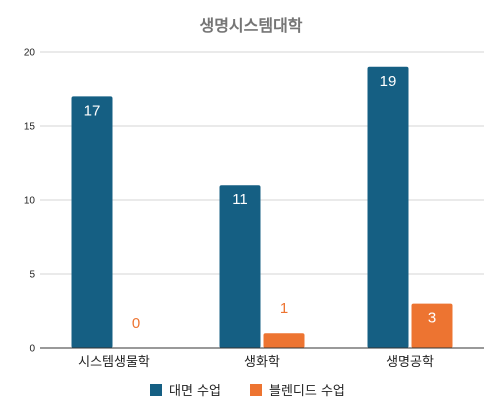 The image size is (502, 418). What do you see at coordinates (30, 53) in the screenshot?
I see `y-tick-label: 20` at bounding box center [30, 53].